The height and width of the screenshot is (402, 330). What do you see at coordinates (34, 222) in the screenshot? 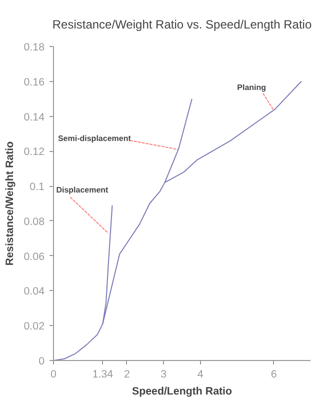
I see `y-tick-label: 0.08` at bounding box center [34, 222].